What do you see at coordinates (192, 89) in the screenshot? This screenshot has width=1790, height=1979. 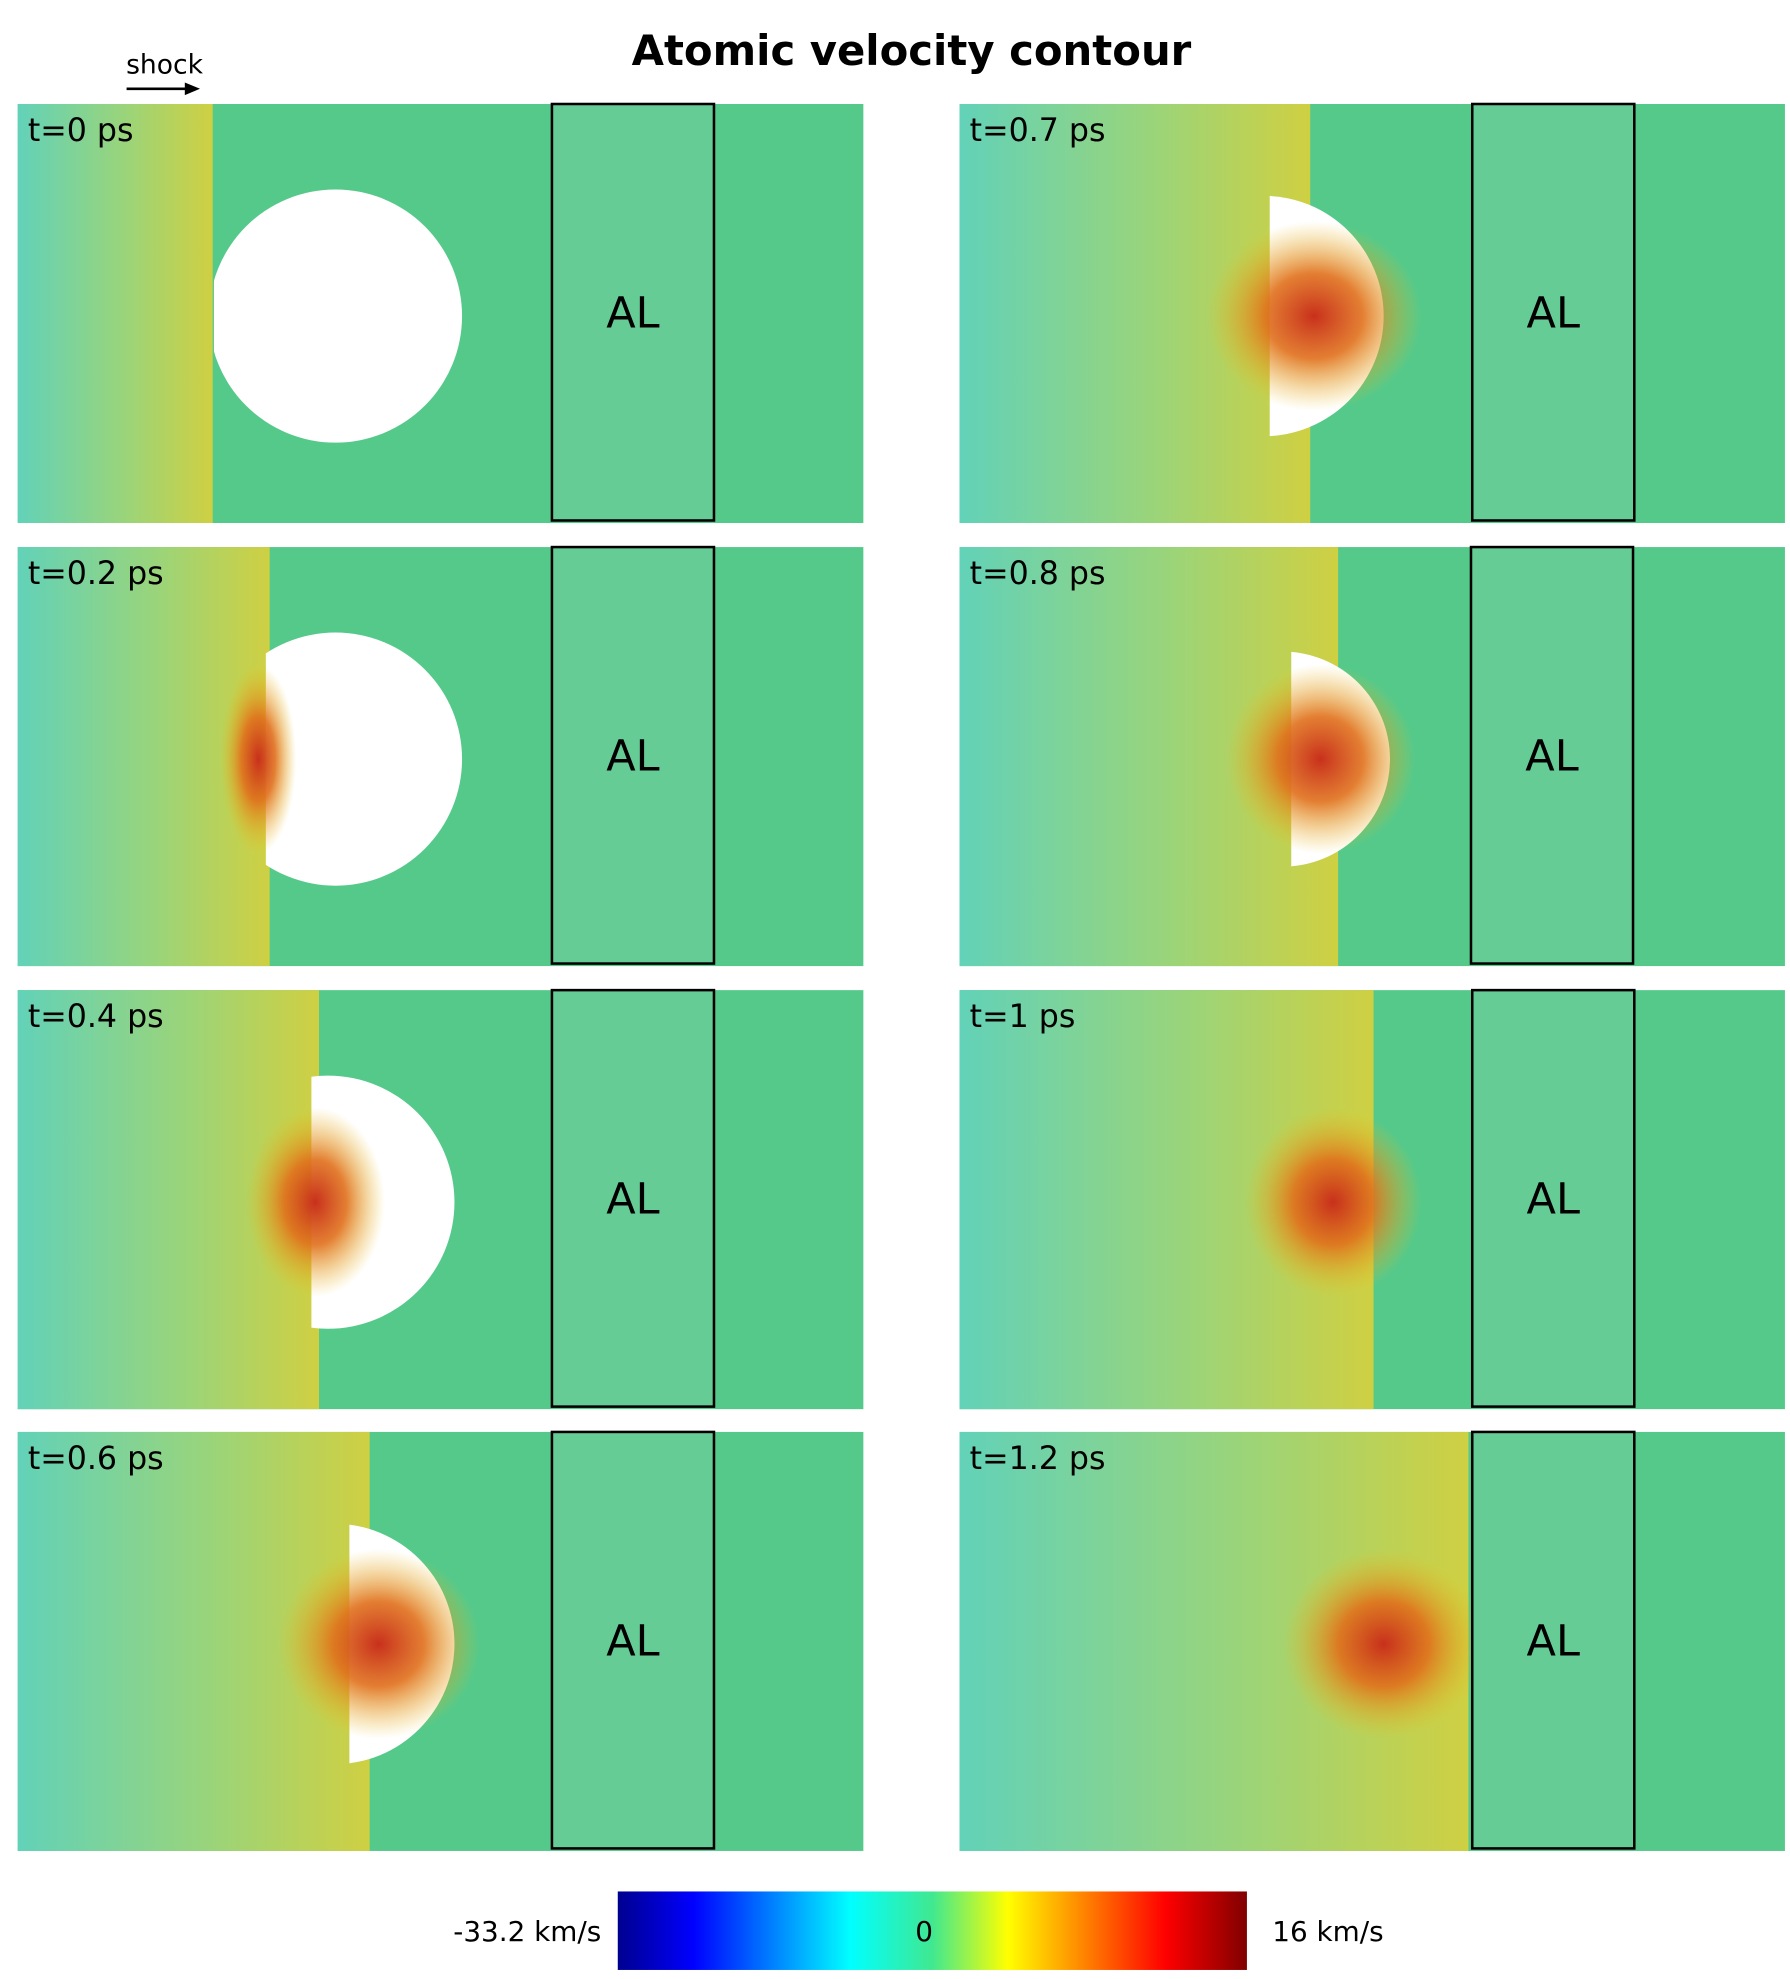 I see `shock-arrowhead` at bounding box center [192, 89].